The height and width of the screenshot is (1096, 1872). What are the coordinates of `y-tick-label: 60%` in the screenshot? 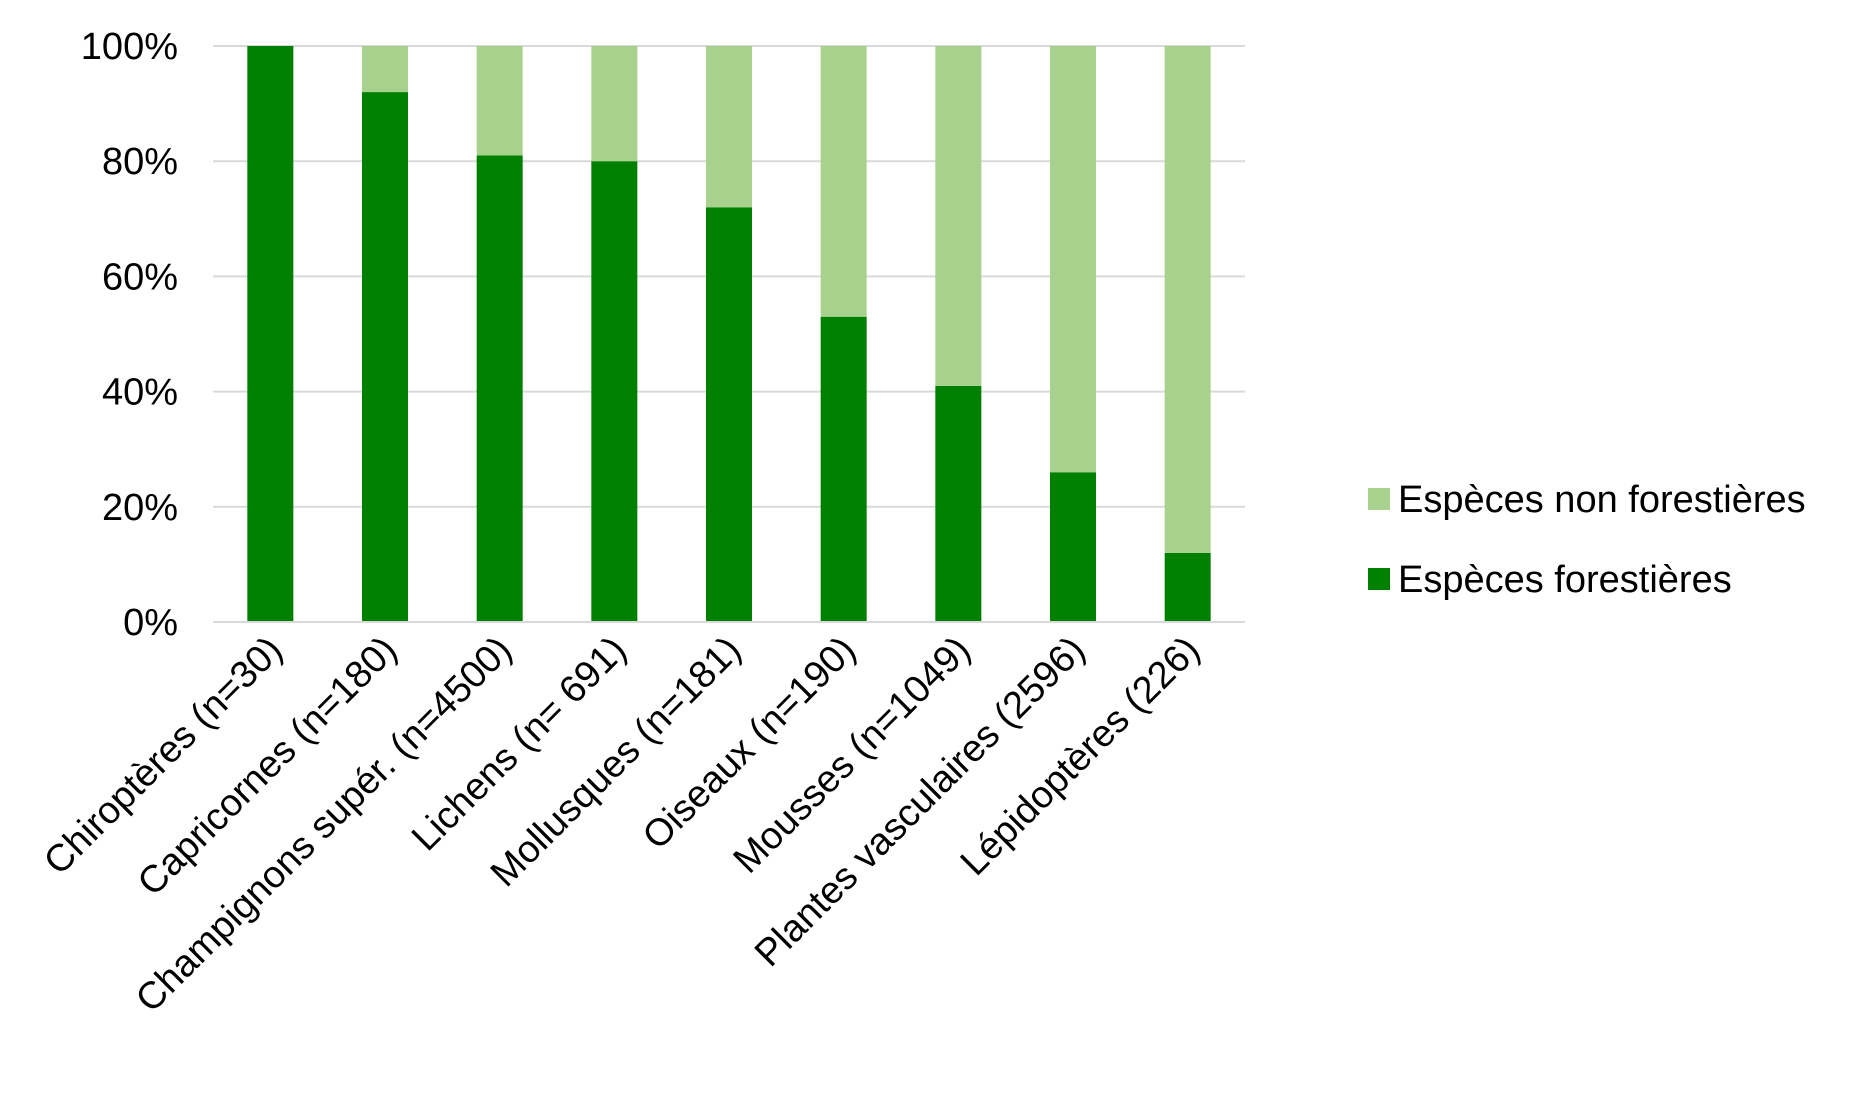 It's located at (140, 277).